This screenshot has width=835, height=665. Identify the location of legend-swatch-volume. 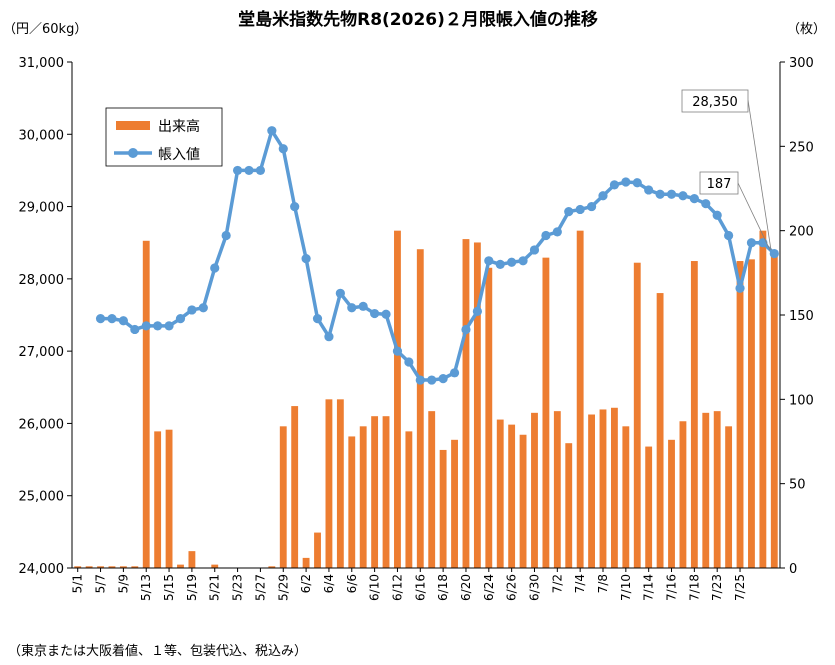
(133, 125).